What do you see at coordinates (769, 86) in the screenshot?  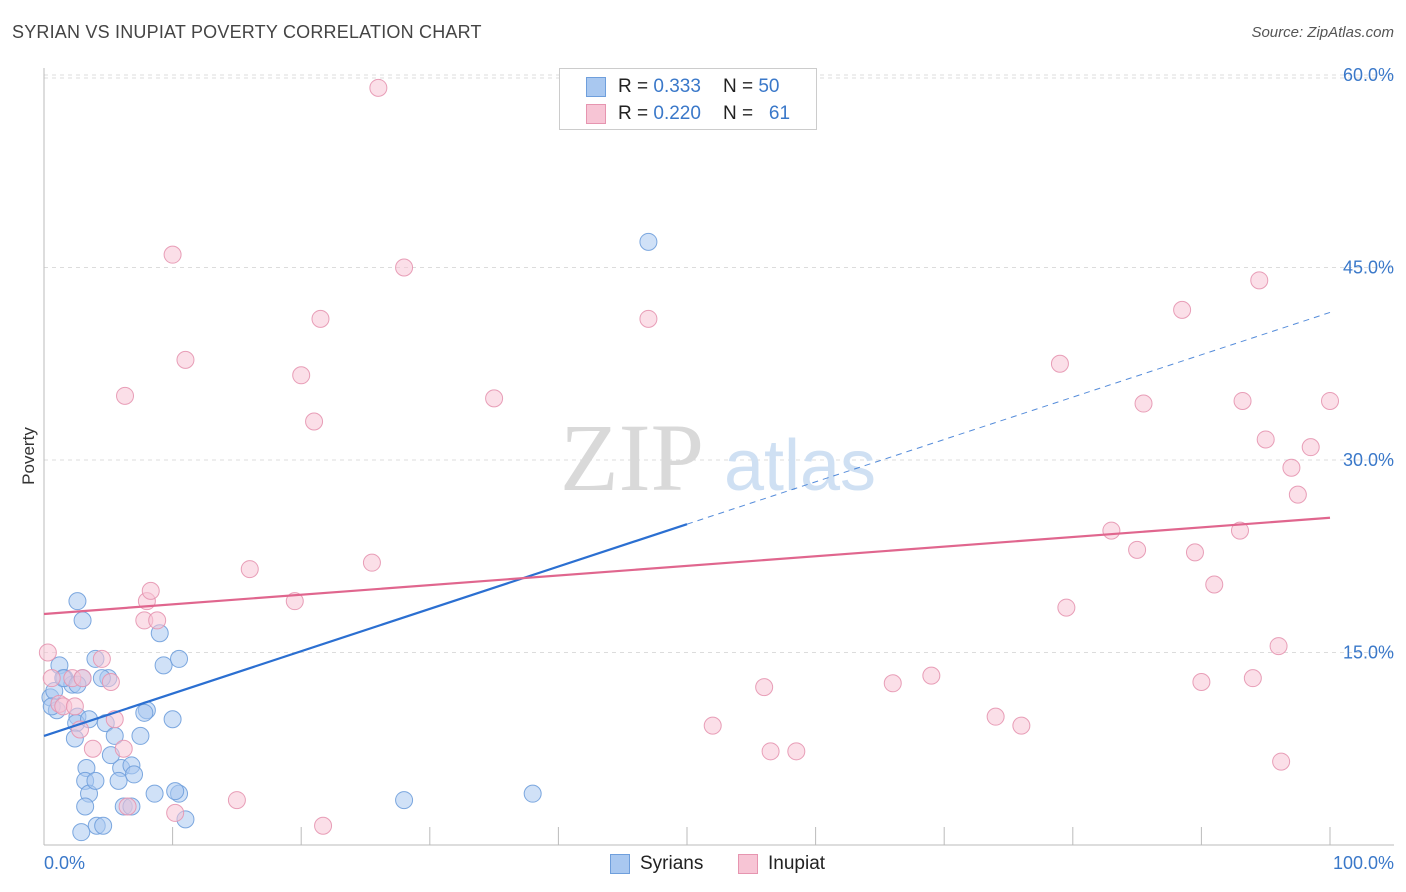 I see `legend-n-value-syrians: 50` at bounding box center [769, 86].